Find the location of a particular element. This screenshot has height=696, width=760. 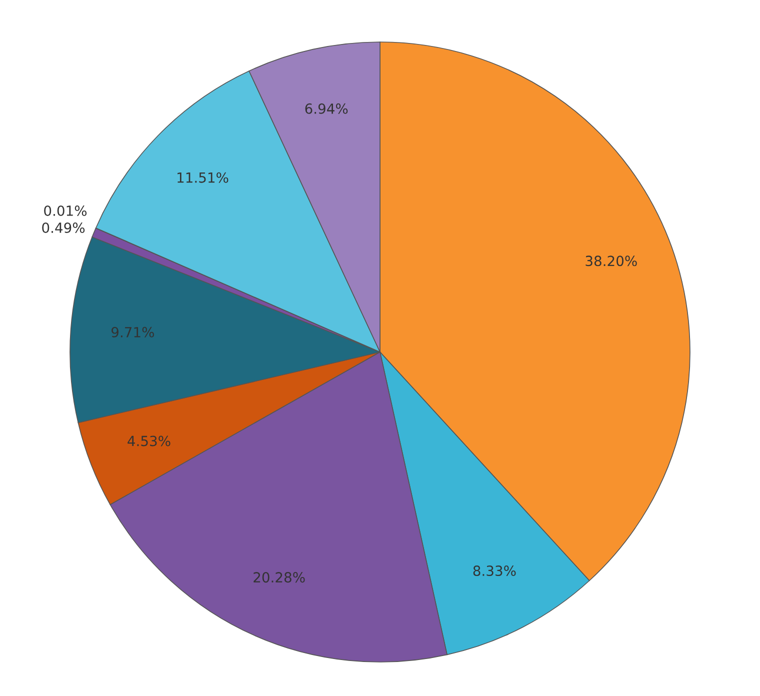

data-label: 38.20% is located at coordinates (611, 261).